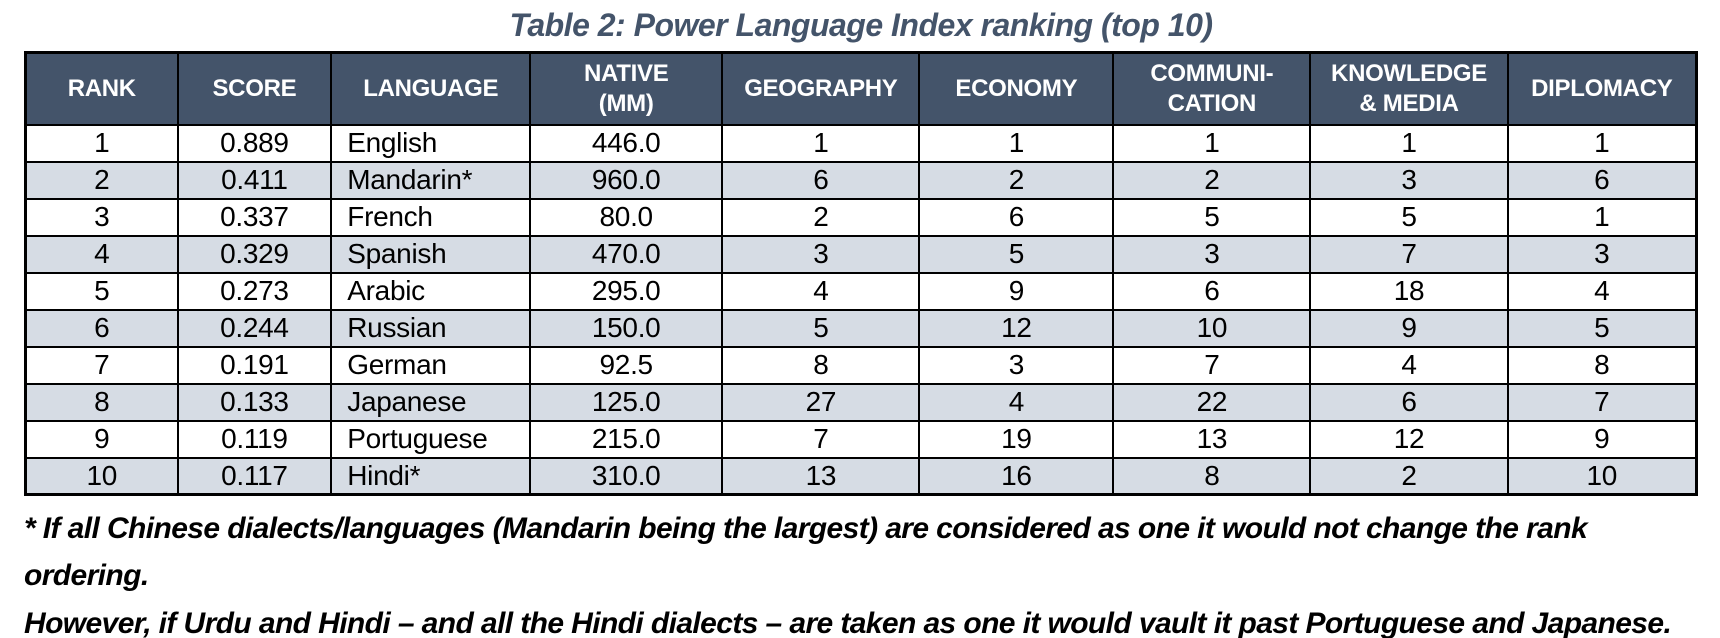  What do you see at coordinates (821, 365) in the screenshot?
I see `cell-geography: 8` at bounding box center [821, 365].